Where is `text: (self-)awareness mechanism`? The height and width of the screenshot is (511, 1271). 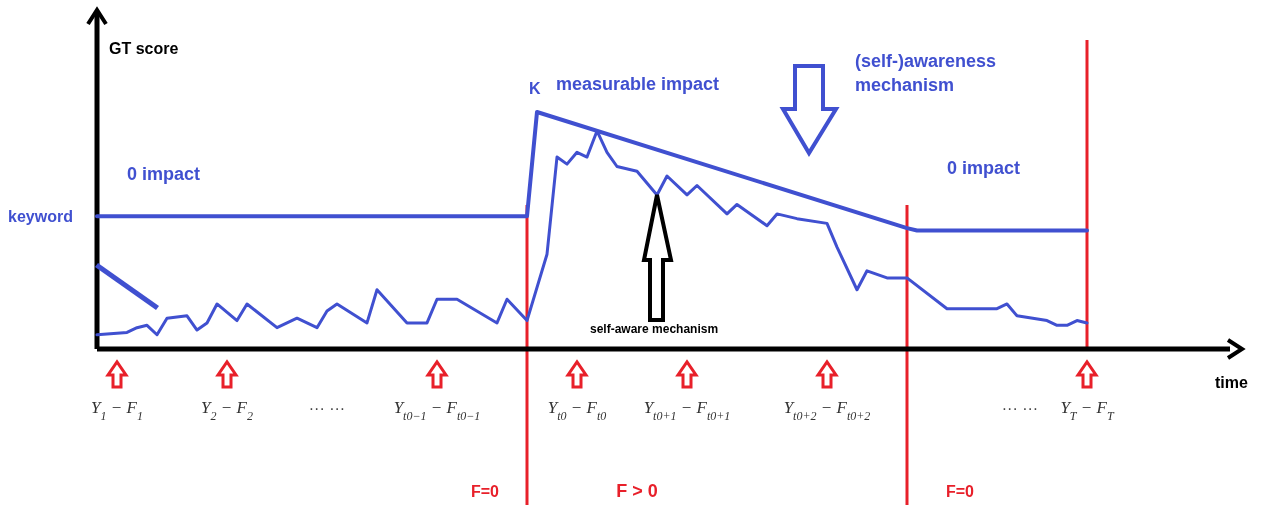
text: (self-)awareness mechanism is located at coordinates (926, 73).